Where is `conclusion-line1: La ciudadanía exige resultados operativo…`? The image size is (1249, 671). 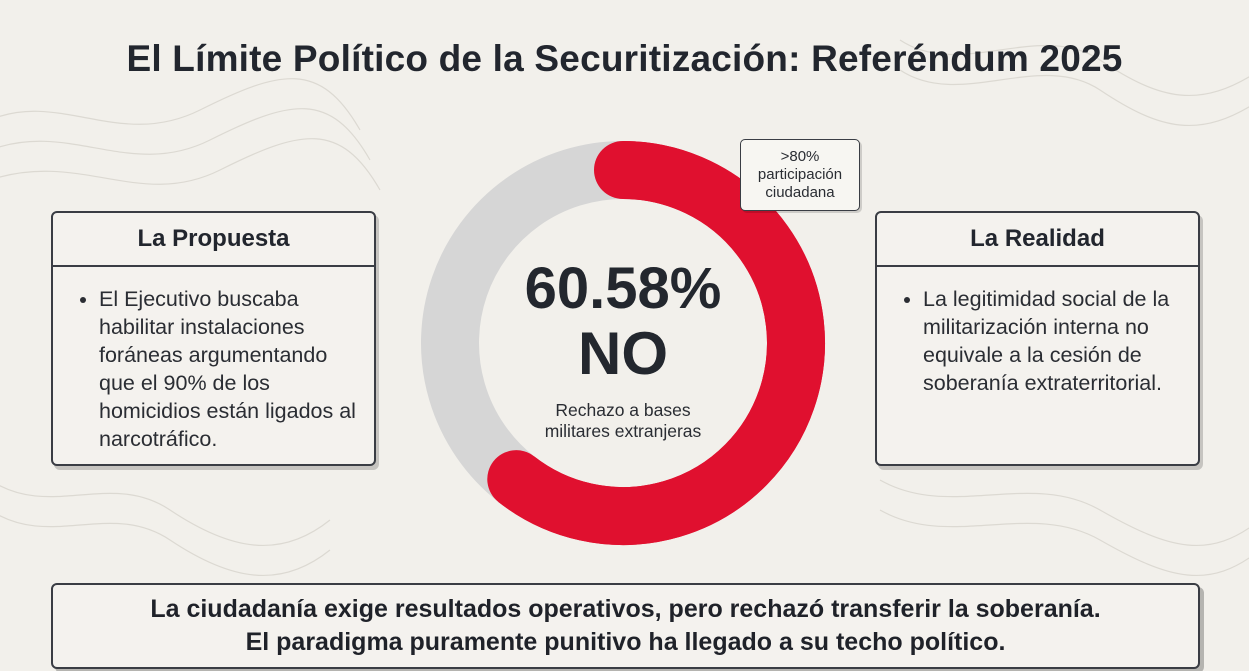
conclusion-line1: La ciudadanía exige resultados operativo… is located at coordinates (625, 609).